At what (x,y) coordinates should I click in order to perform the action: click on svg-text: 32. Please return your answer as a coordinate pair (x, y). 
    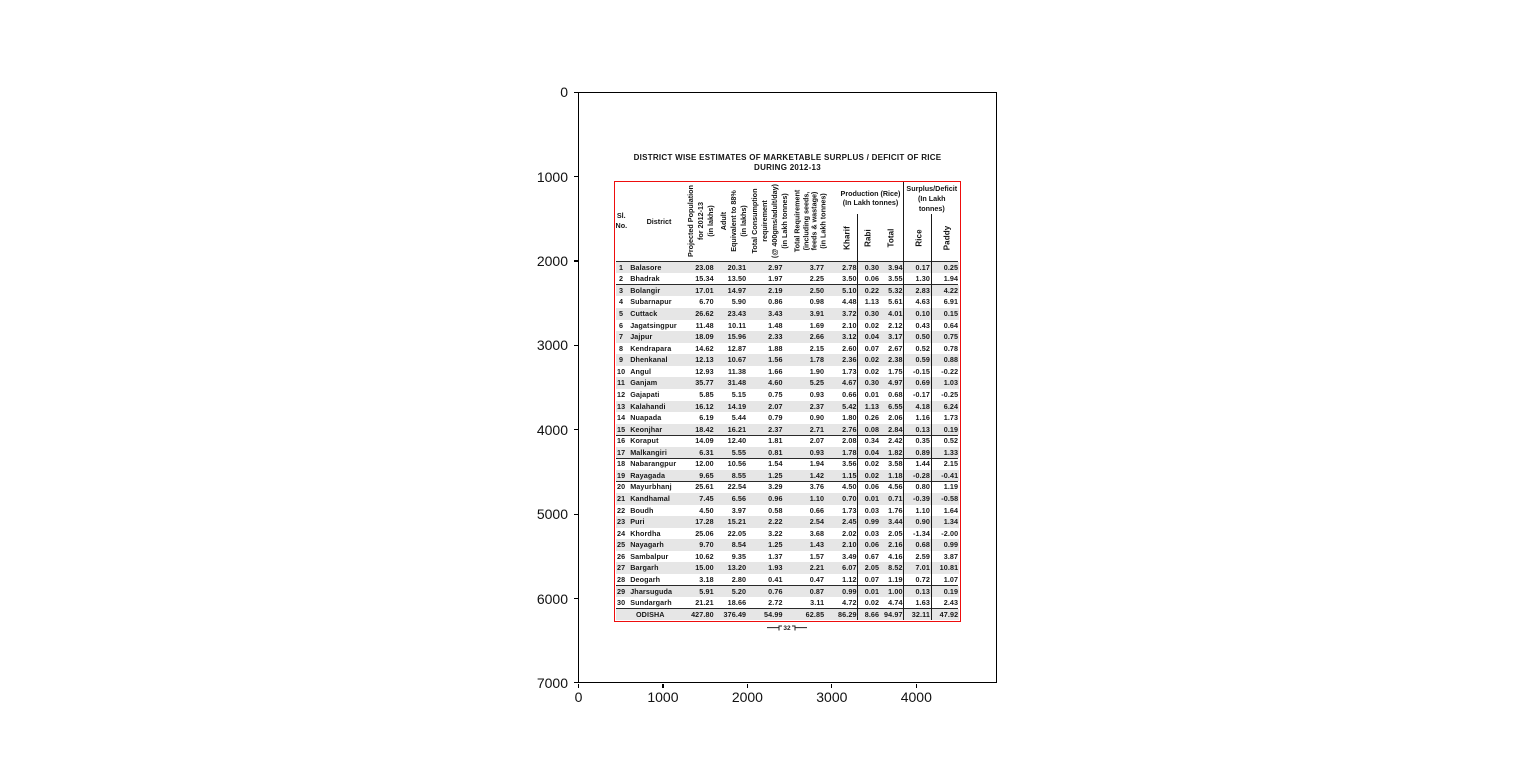
    Looking at the image, I should click on (787, 628).